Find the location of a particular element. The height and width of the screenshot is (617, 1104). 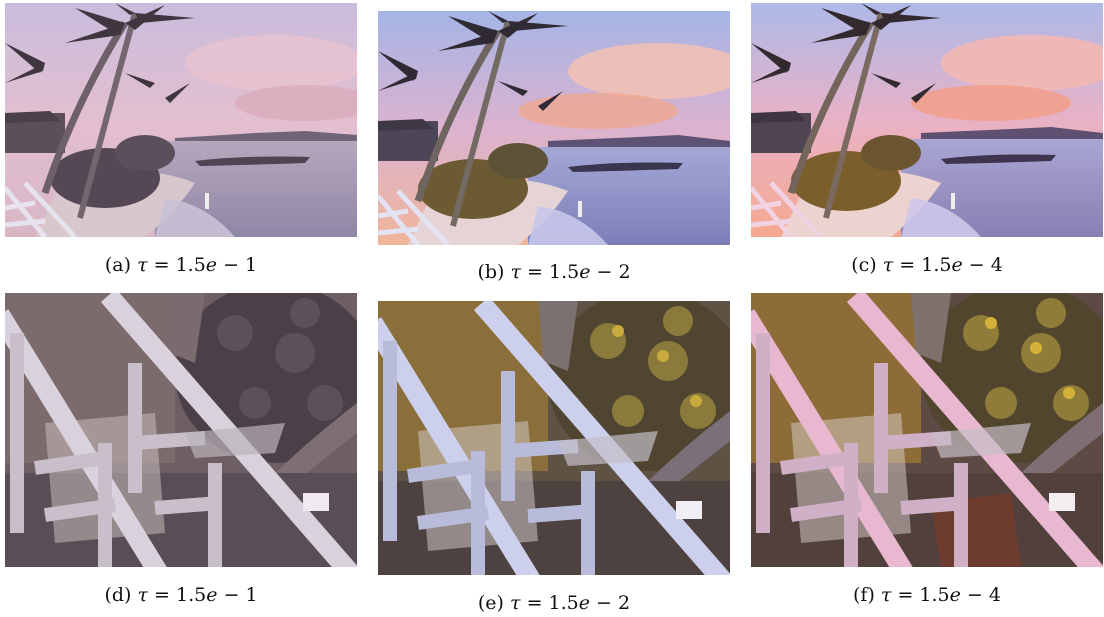

panel-a-image is located at coordinates (181, 120).